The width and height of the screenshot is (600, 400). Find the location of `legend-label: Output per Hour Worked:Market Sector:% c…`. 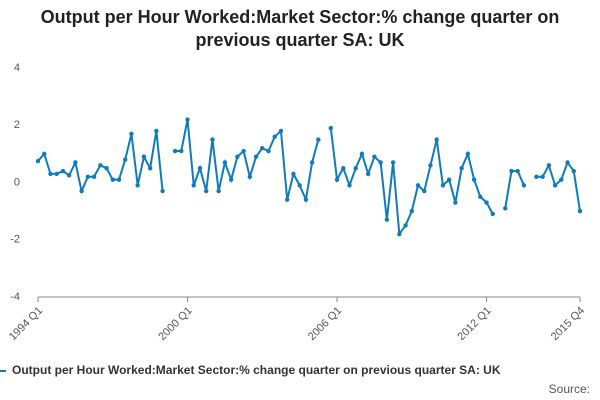

legend-label: Output per Hour Worked:Market Sector:% c… is located at coordinates (256, 370).